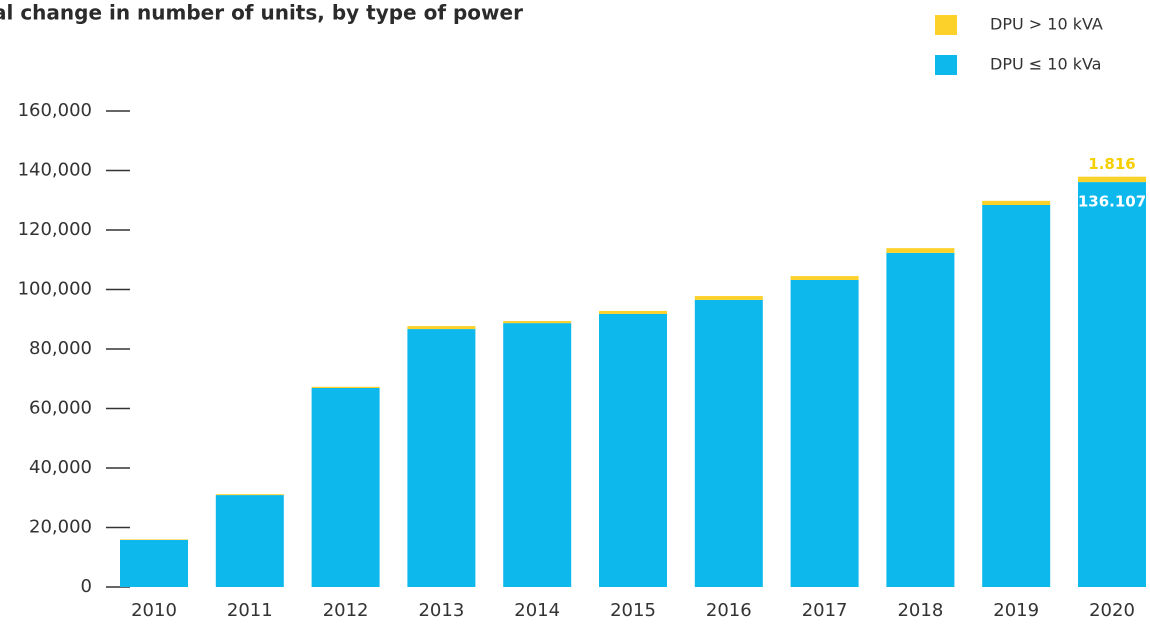 The image size is (1150, 631). I want to click on x-tick-label: 2017, so click(825, 610).